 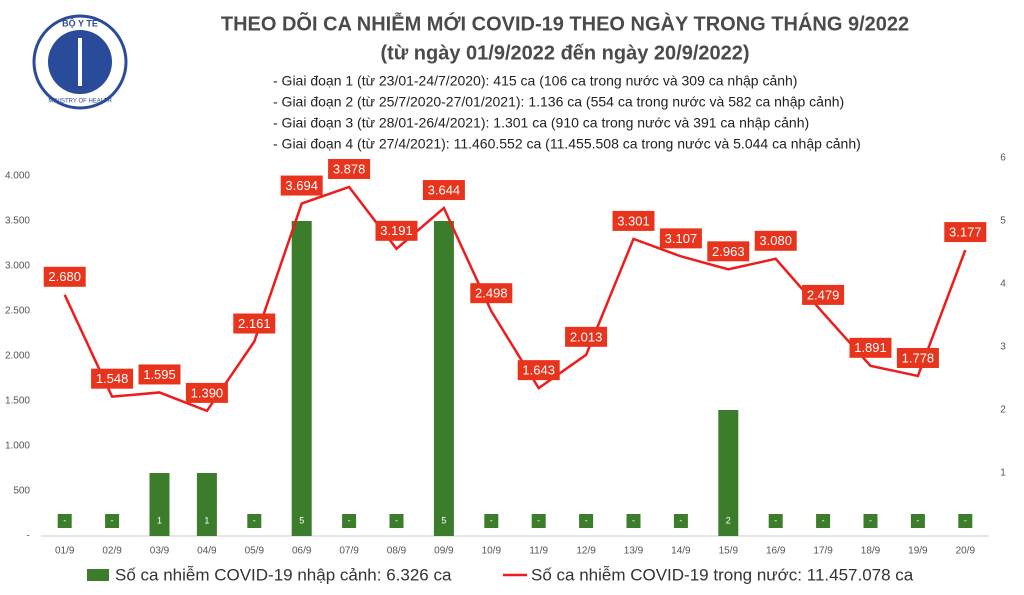 I want to click on y2-tick-label: 4, so click(x=1003, y=284).